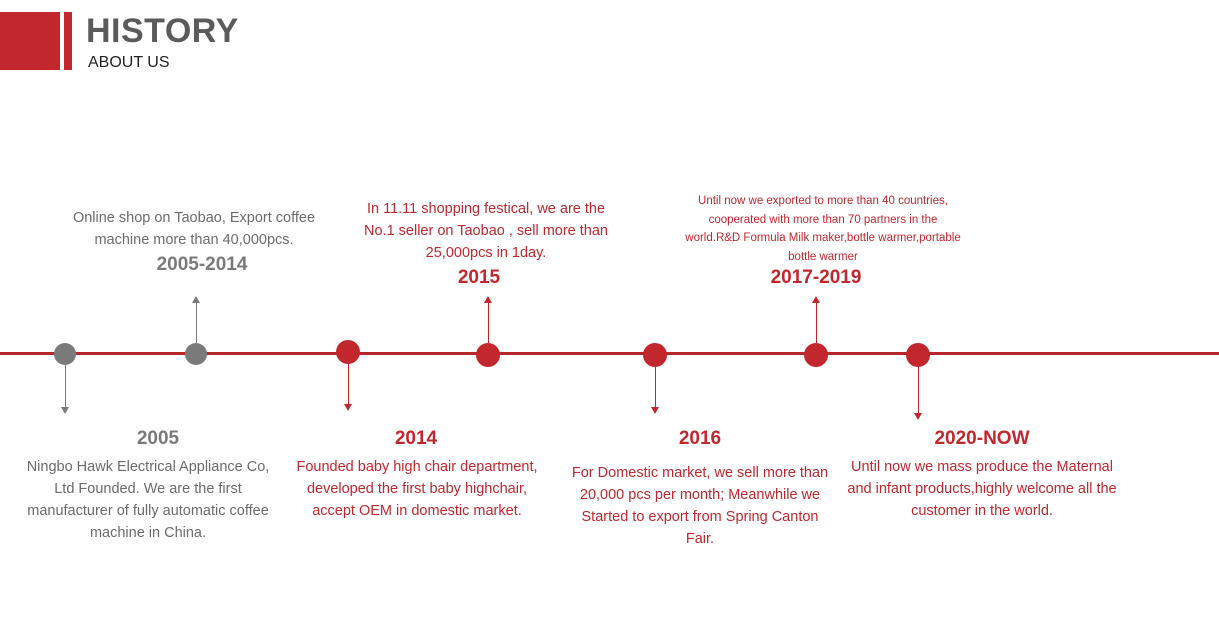 The height and width of the screenshot is (641, 1219). I want to click on timeline-dot-2014, so click(348, 352).